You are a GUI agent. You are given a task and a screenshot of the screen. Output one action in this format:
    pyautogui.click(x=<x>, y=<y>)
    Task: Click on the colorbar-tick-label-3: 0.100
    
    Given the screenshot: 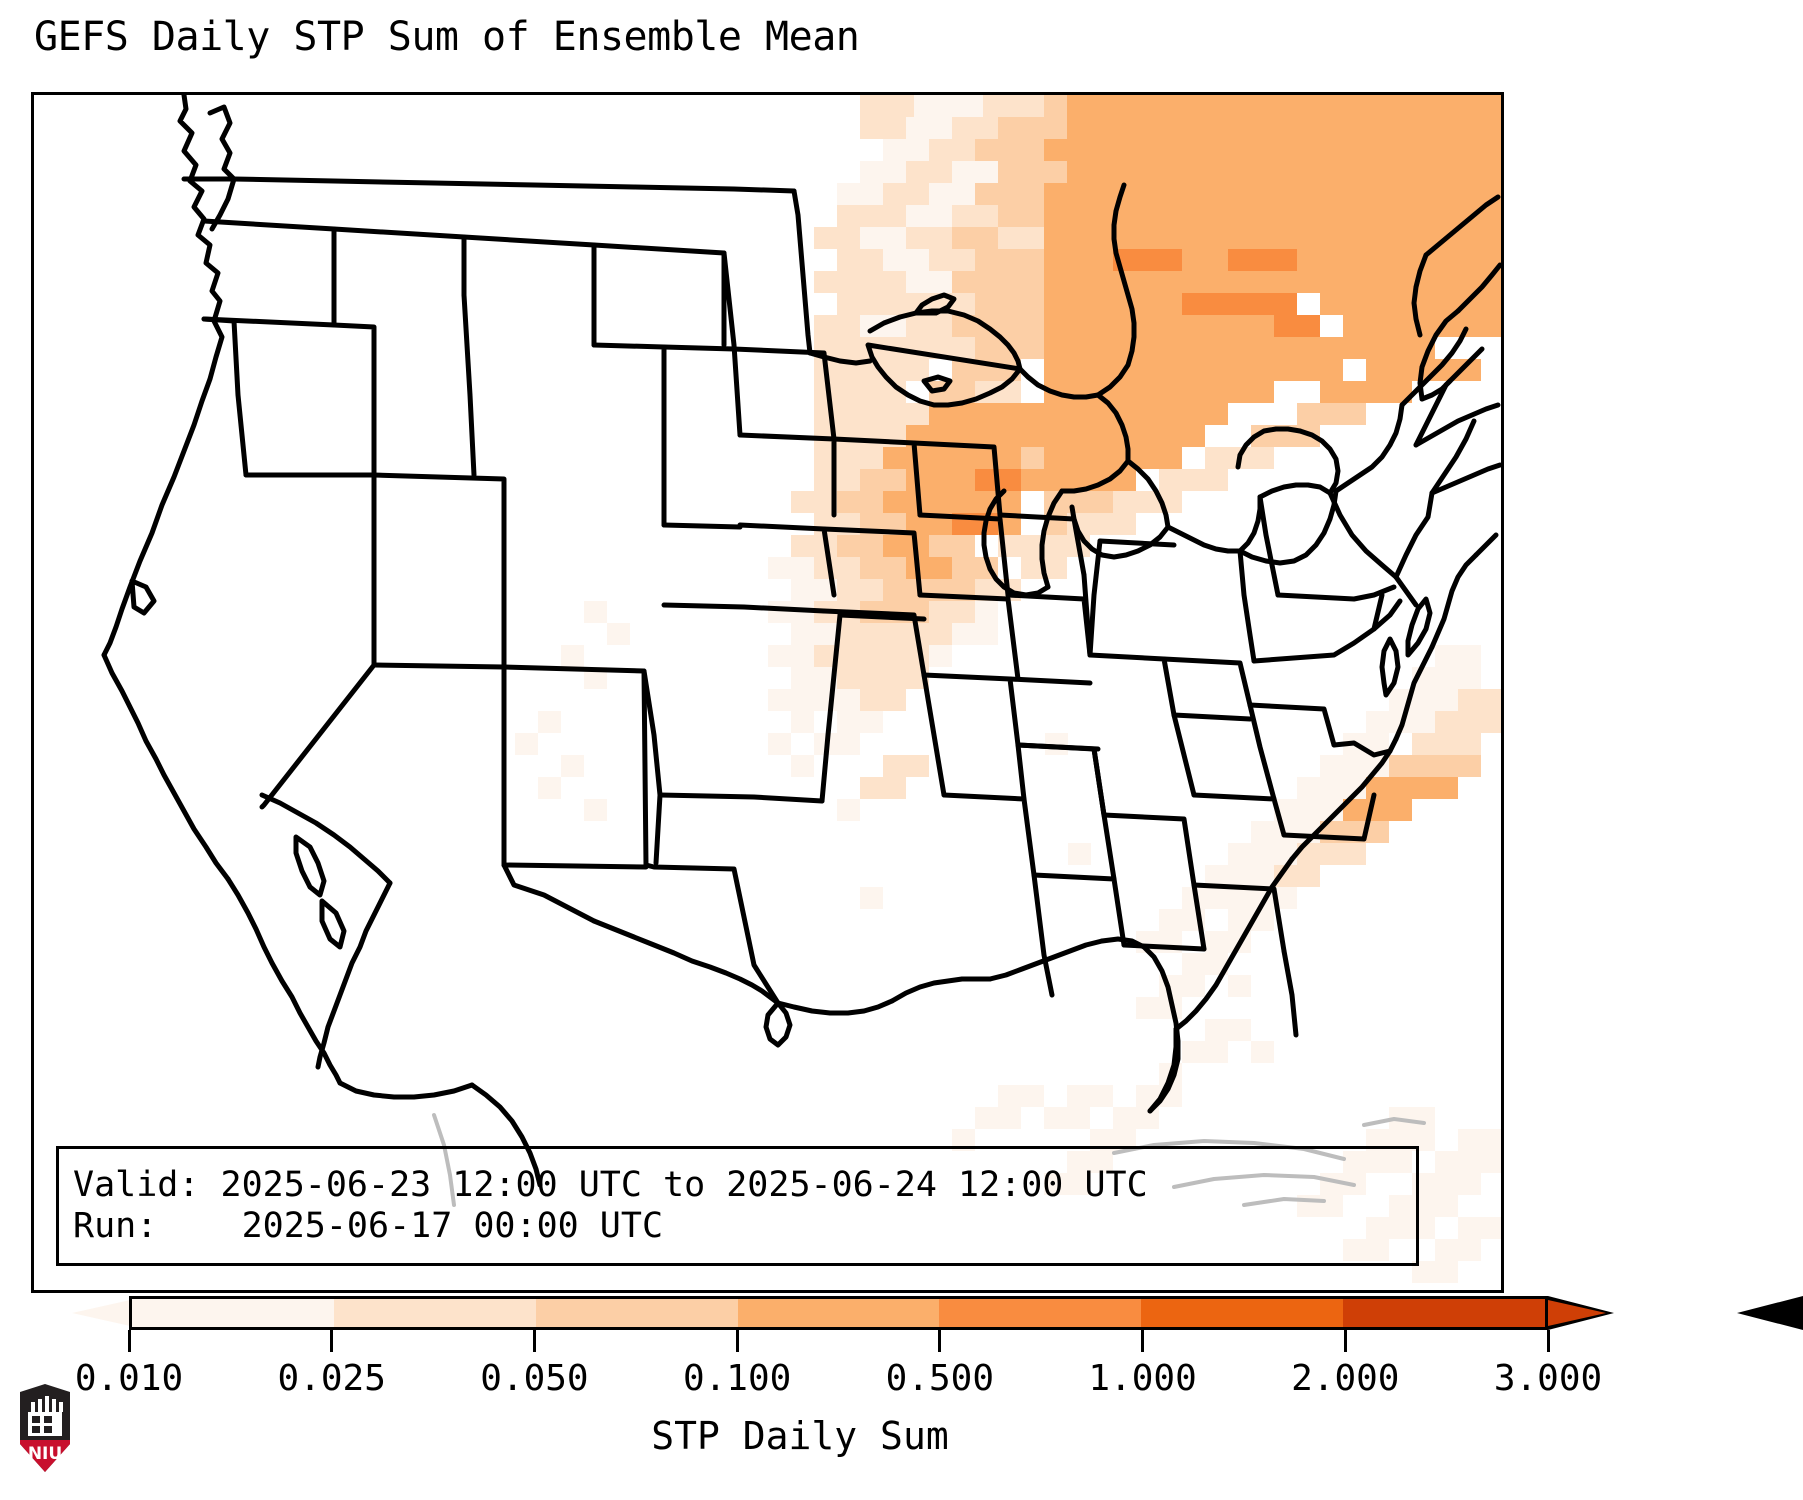 What is the action you would take?
    pyautogui.click(x=737, y=1378)
    